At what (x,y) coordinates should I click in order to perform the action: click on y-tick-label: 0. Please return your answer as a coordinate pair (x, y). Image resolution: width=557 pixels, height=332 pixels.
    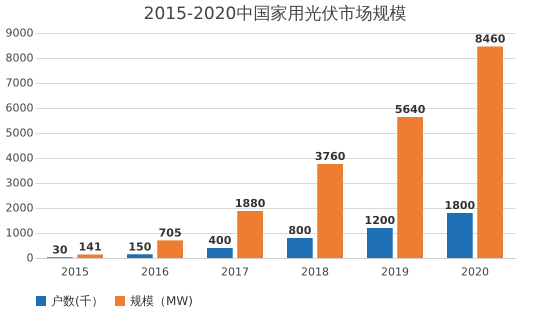
    Looking at the image, I should click on (30, 258).